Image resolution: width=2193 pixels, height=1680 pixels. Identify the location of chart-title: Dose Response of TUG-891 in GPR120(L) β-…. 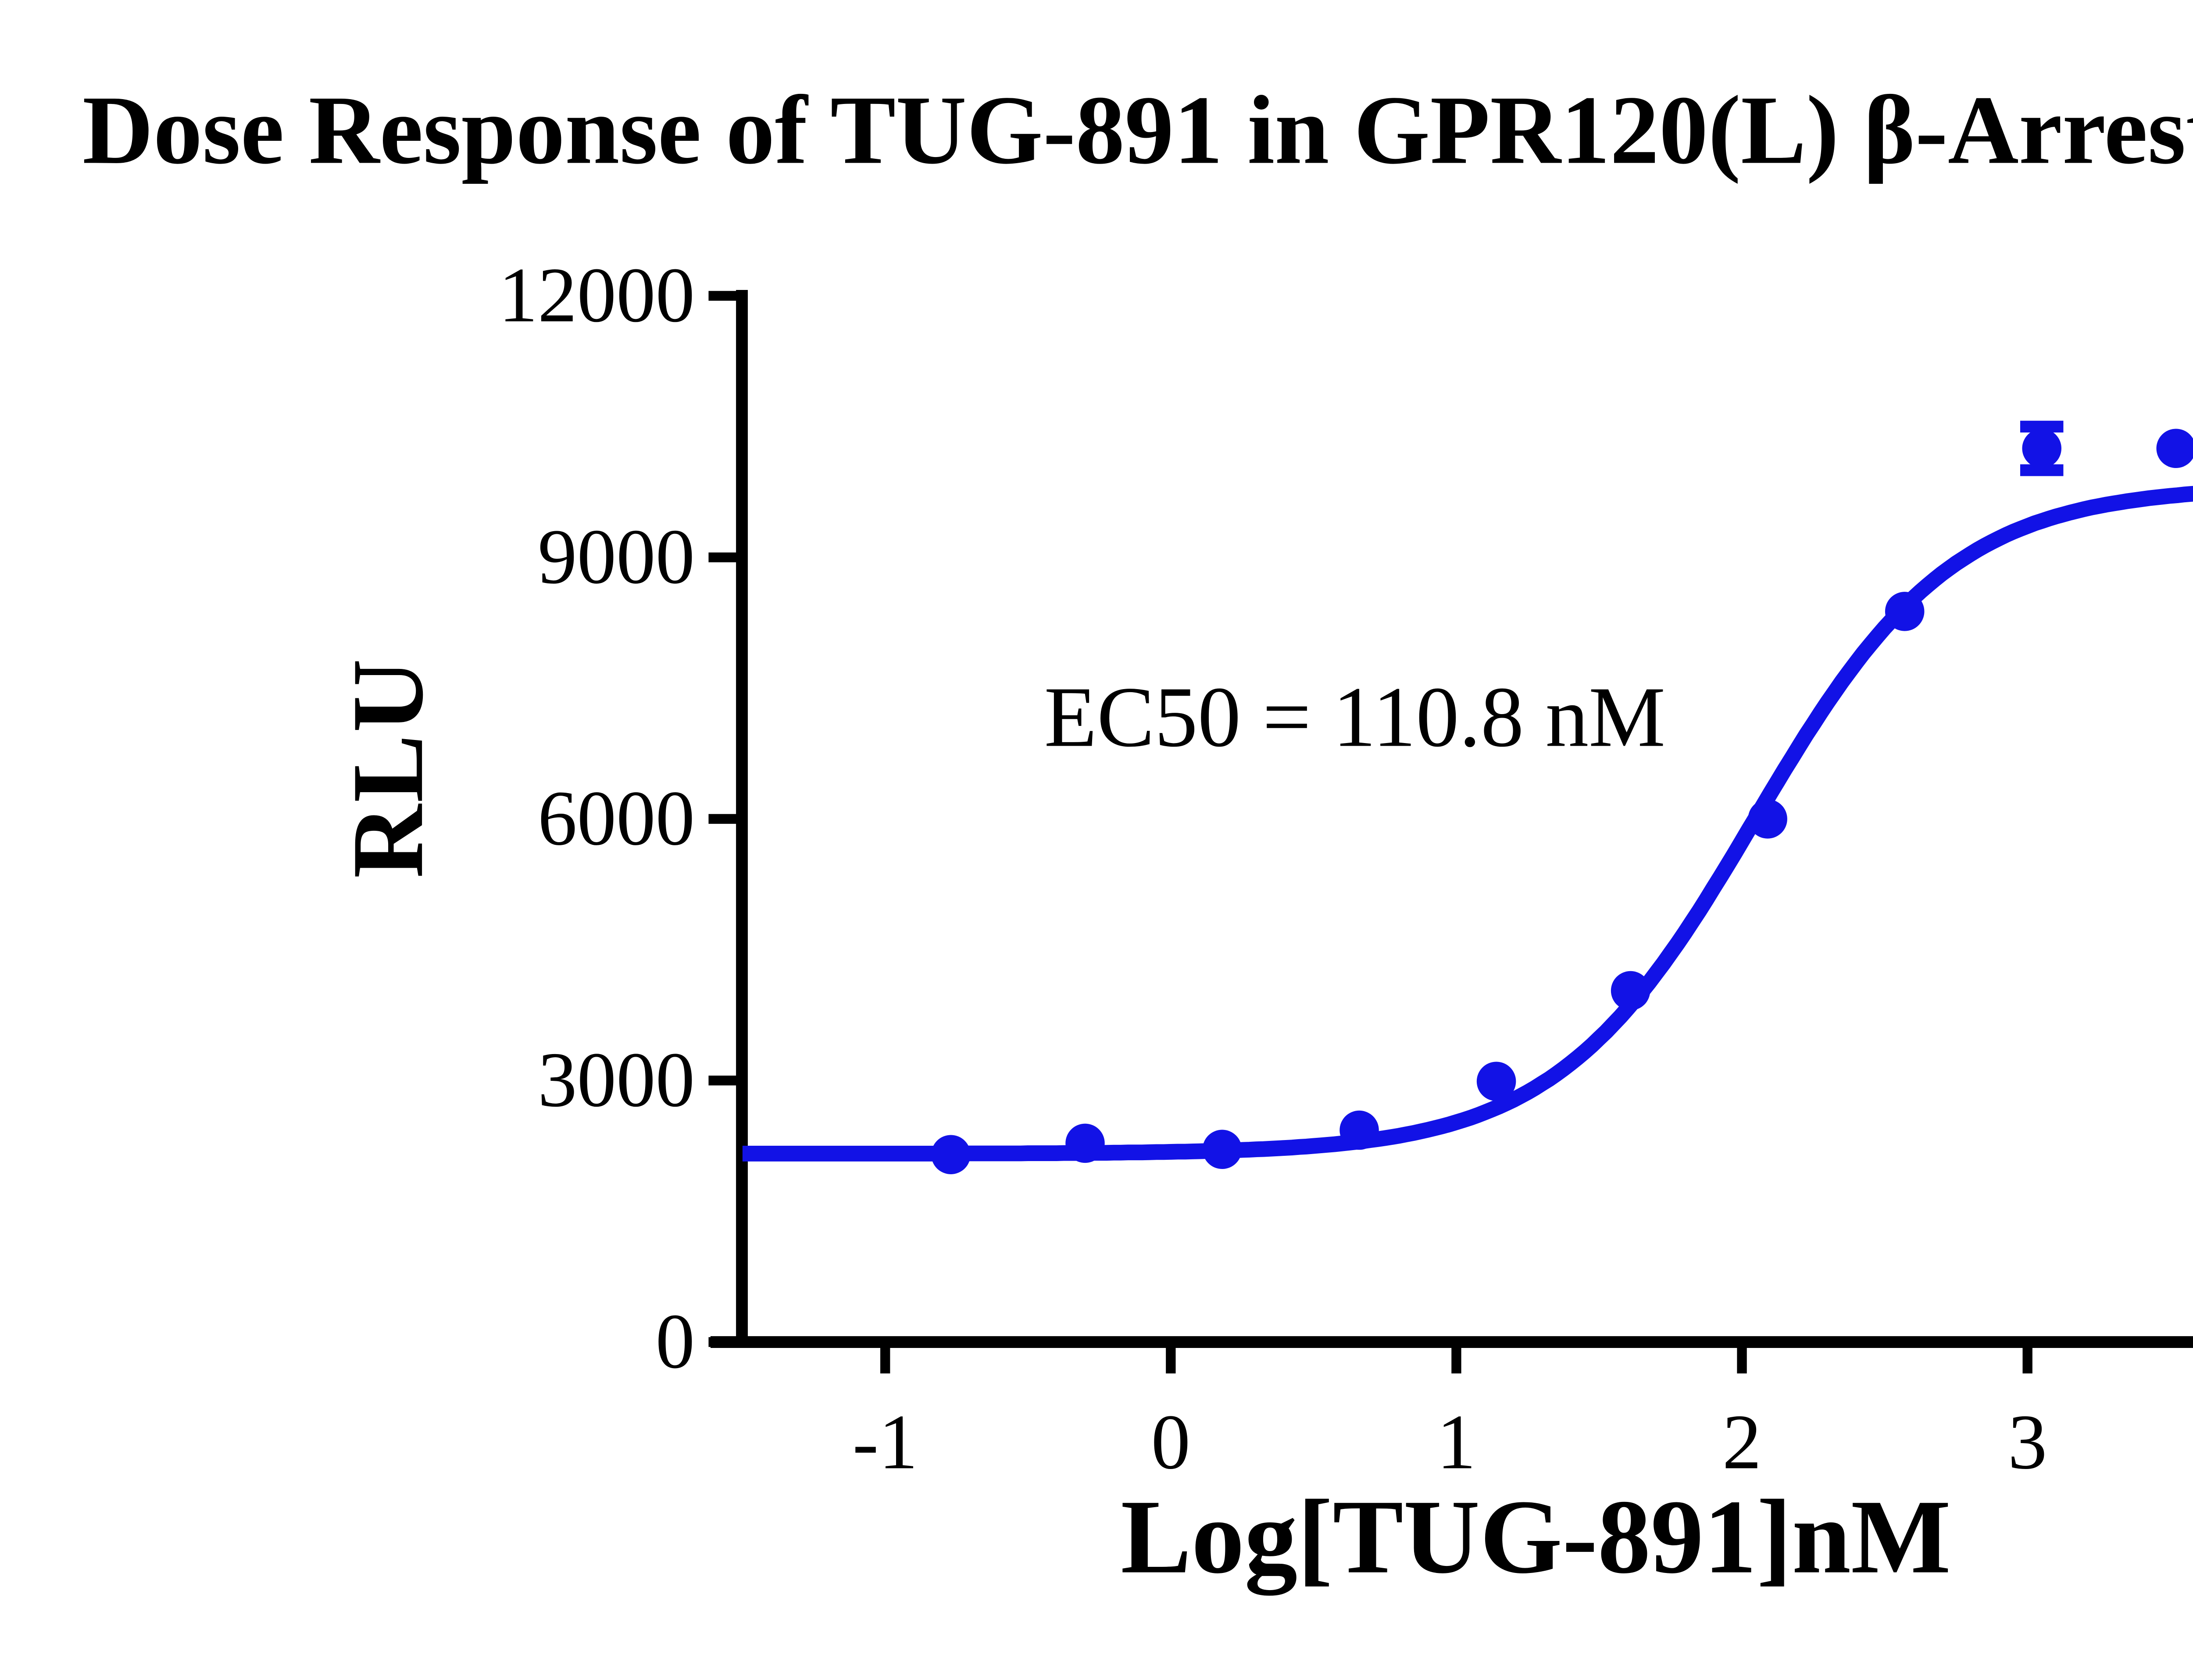
(1137, 129).